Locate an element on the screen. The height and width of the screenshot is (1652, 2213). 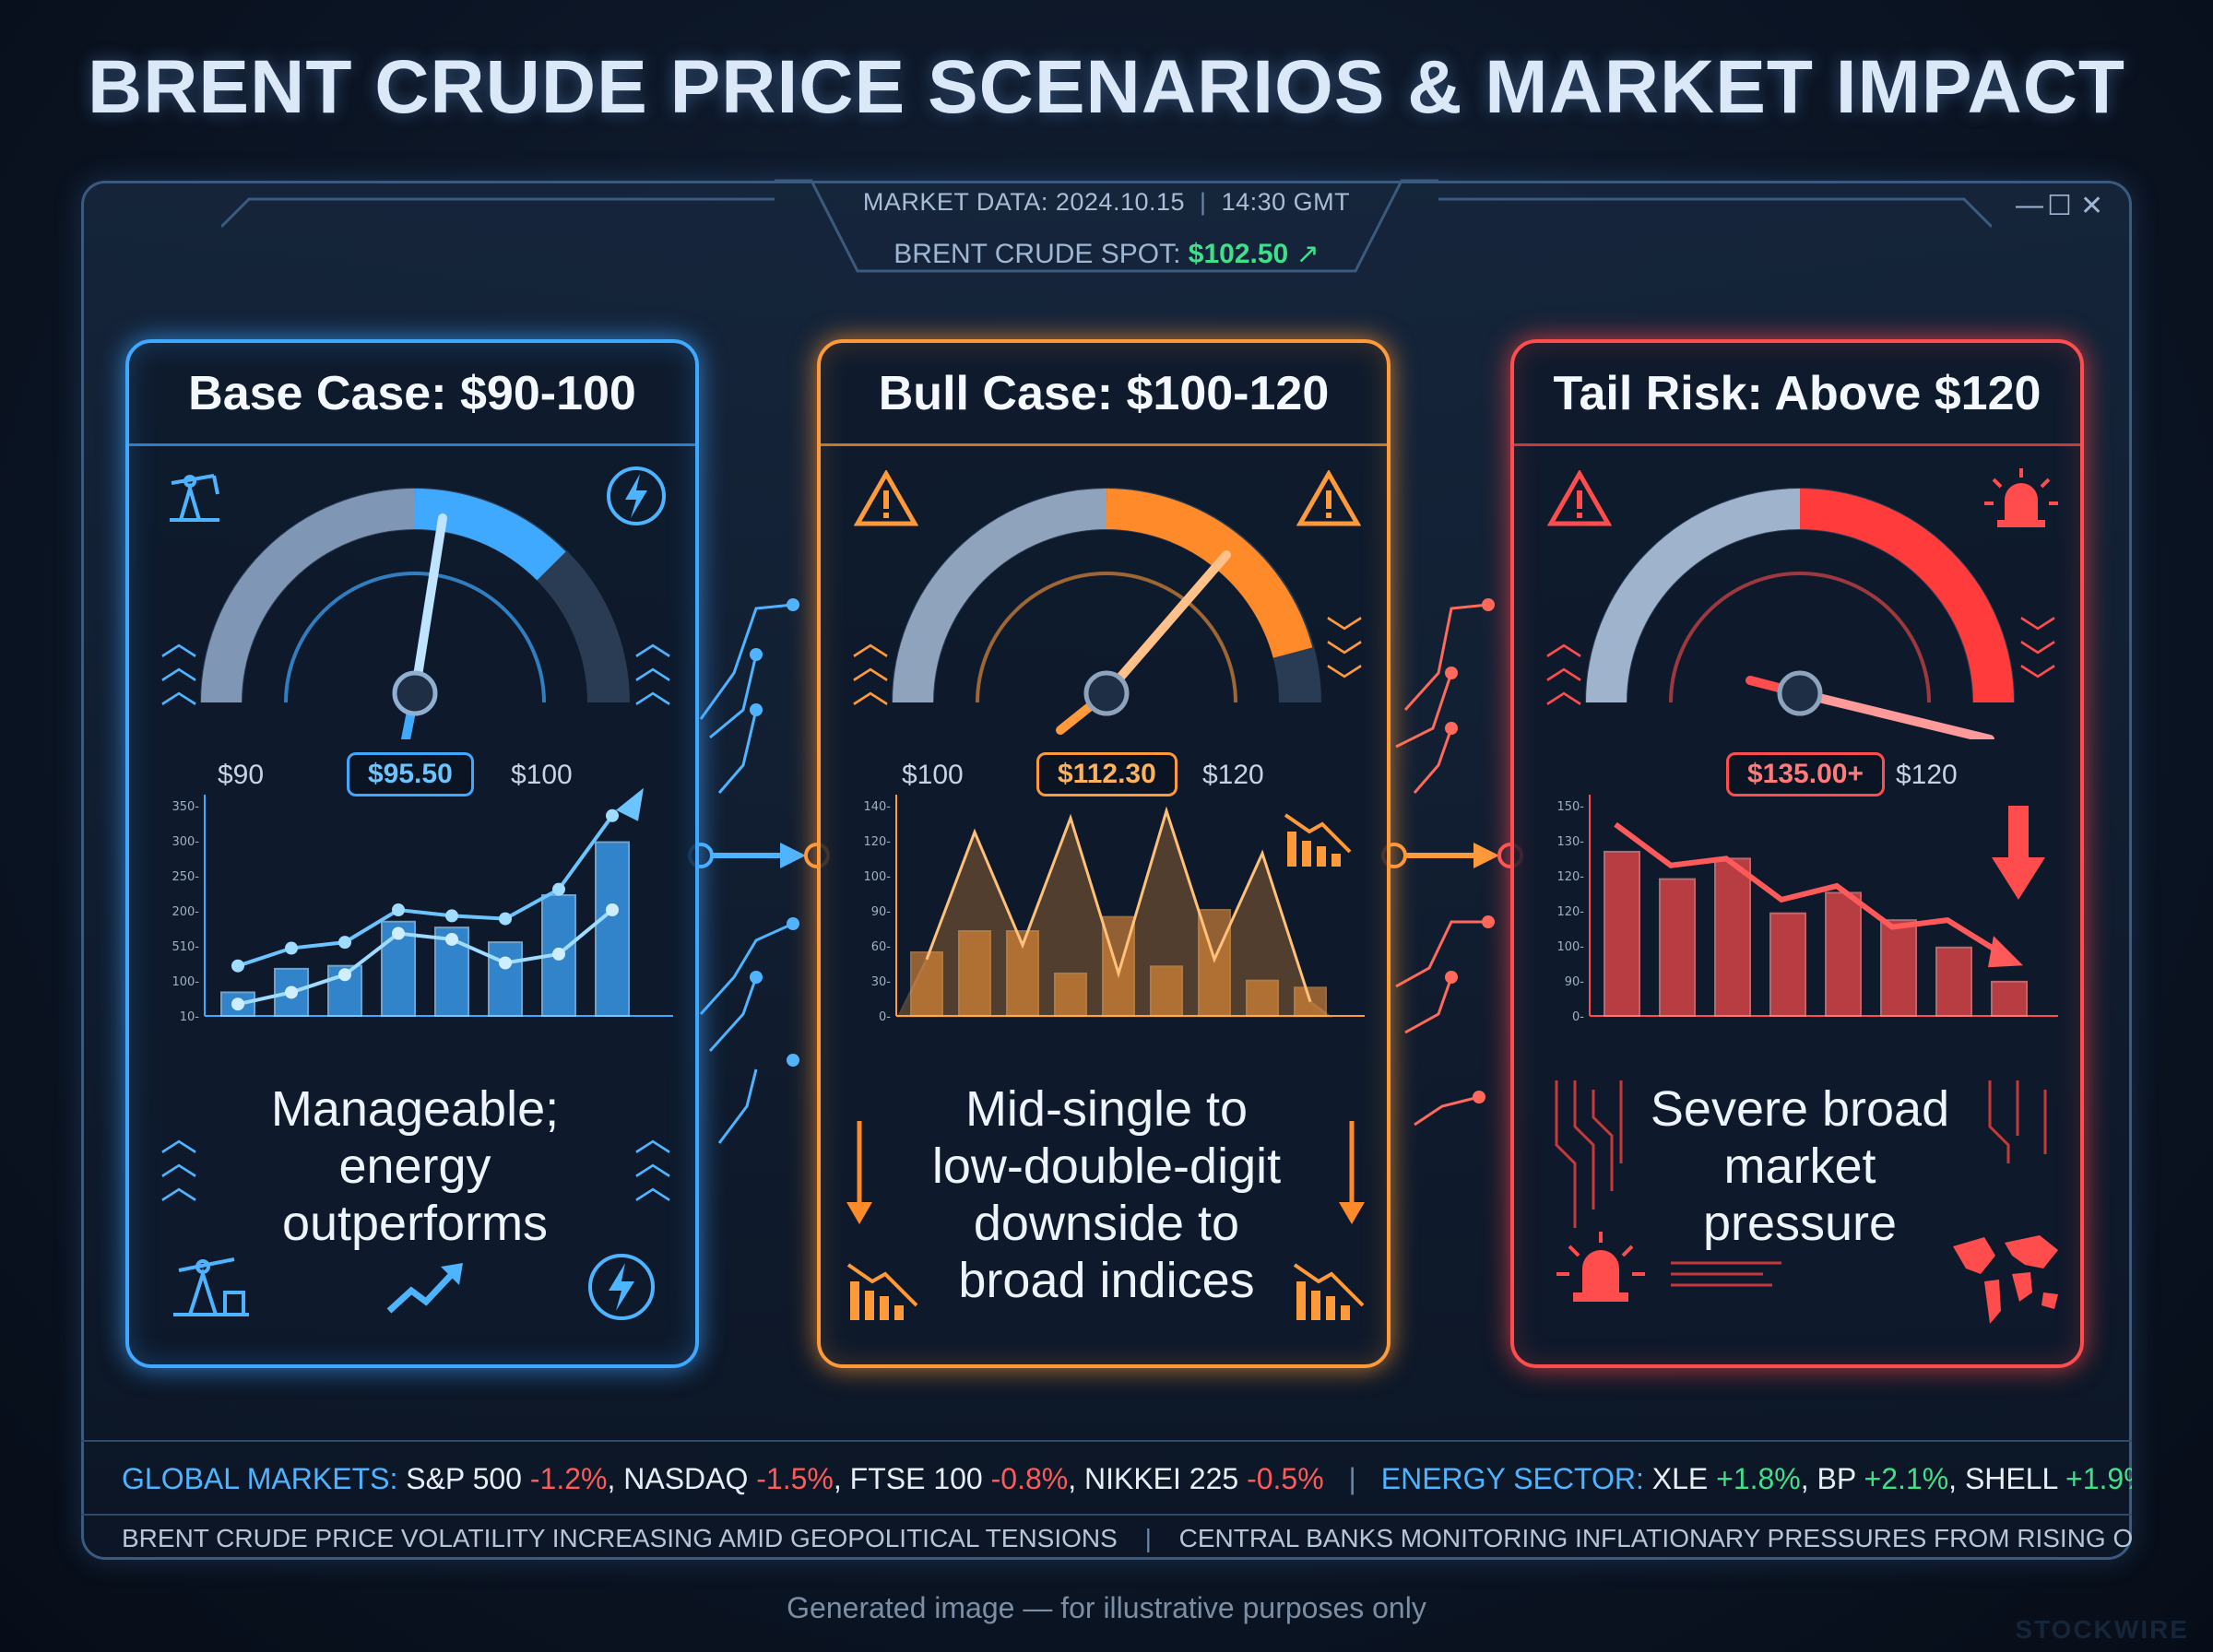
ticker-item: NIKKEI 225 is located at coordinates (1161, 1478).